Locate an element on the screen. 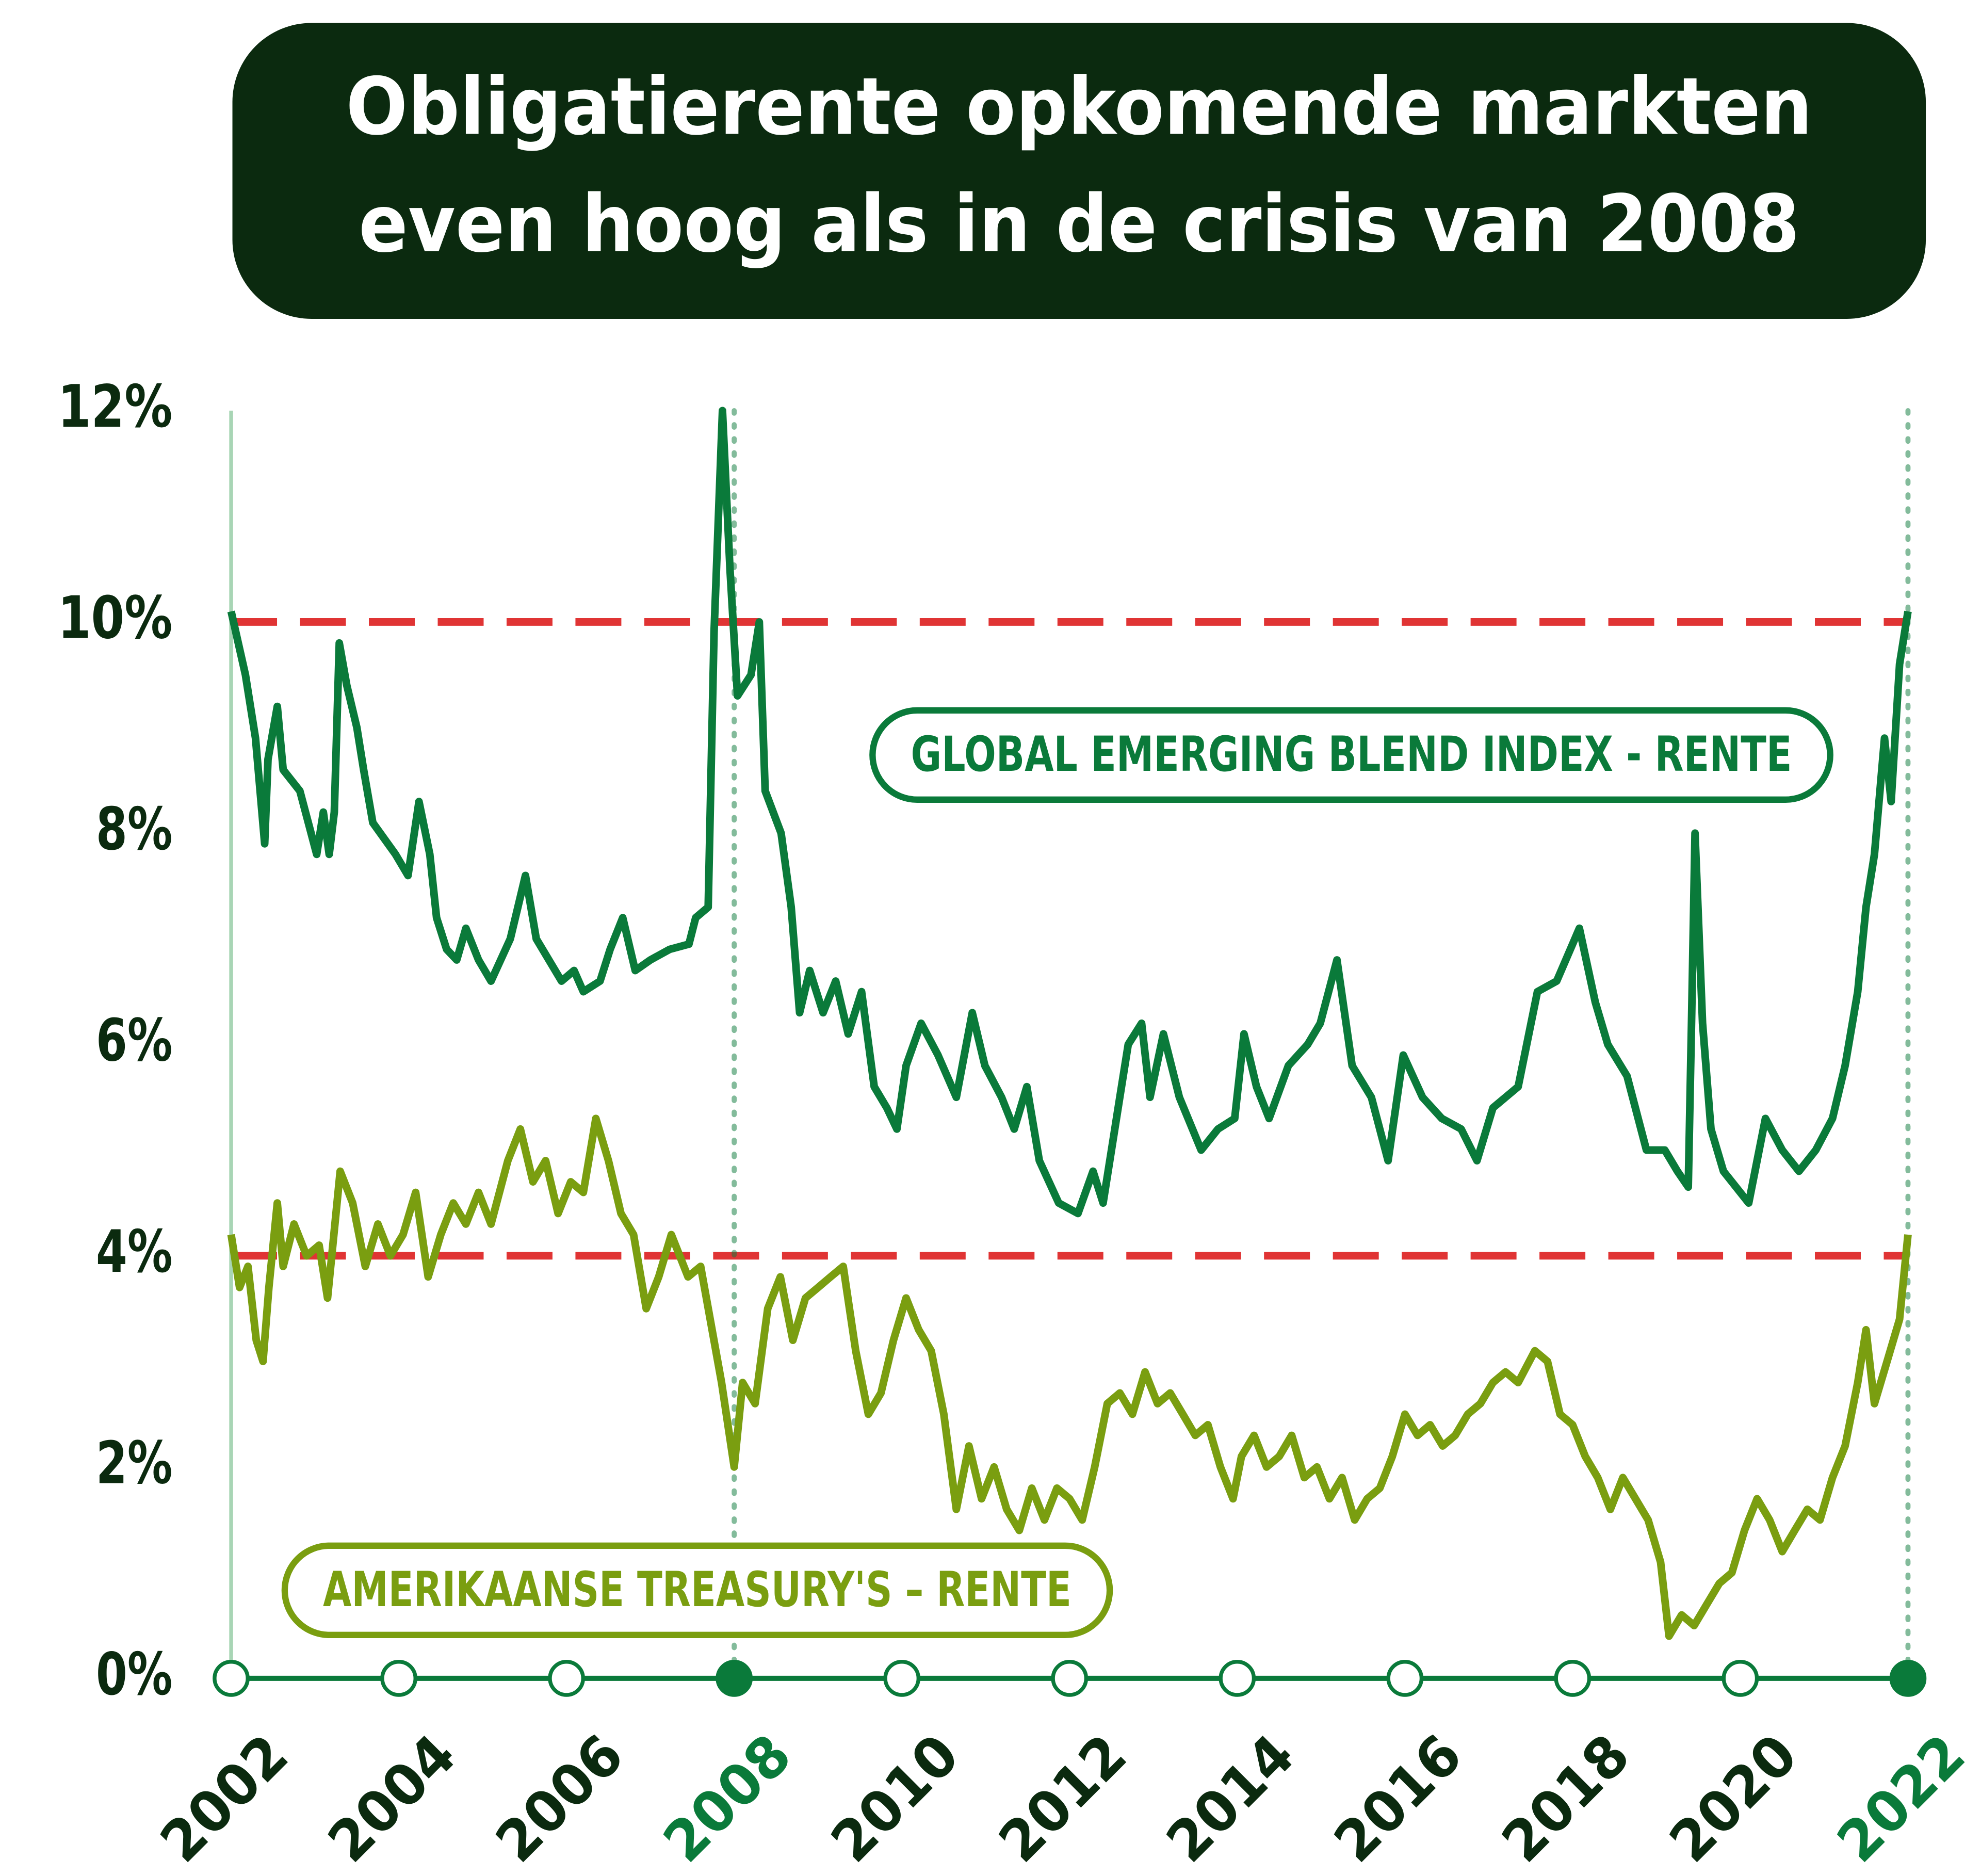  y-tick-label: 12% is located at coordinates (115, 406).